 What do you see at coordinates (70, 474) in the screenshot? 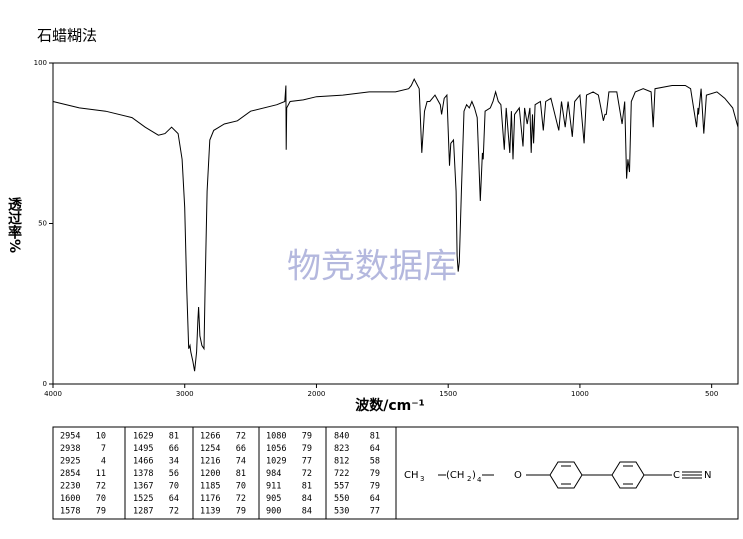
I see `peak-wavenumber: 2854` at bounding box center [70, 474].